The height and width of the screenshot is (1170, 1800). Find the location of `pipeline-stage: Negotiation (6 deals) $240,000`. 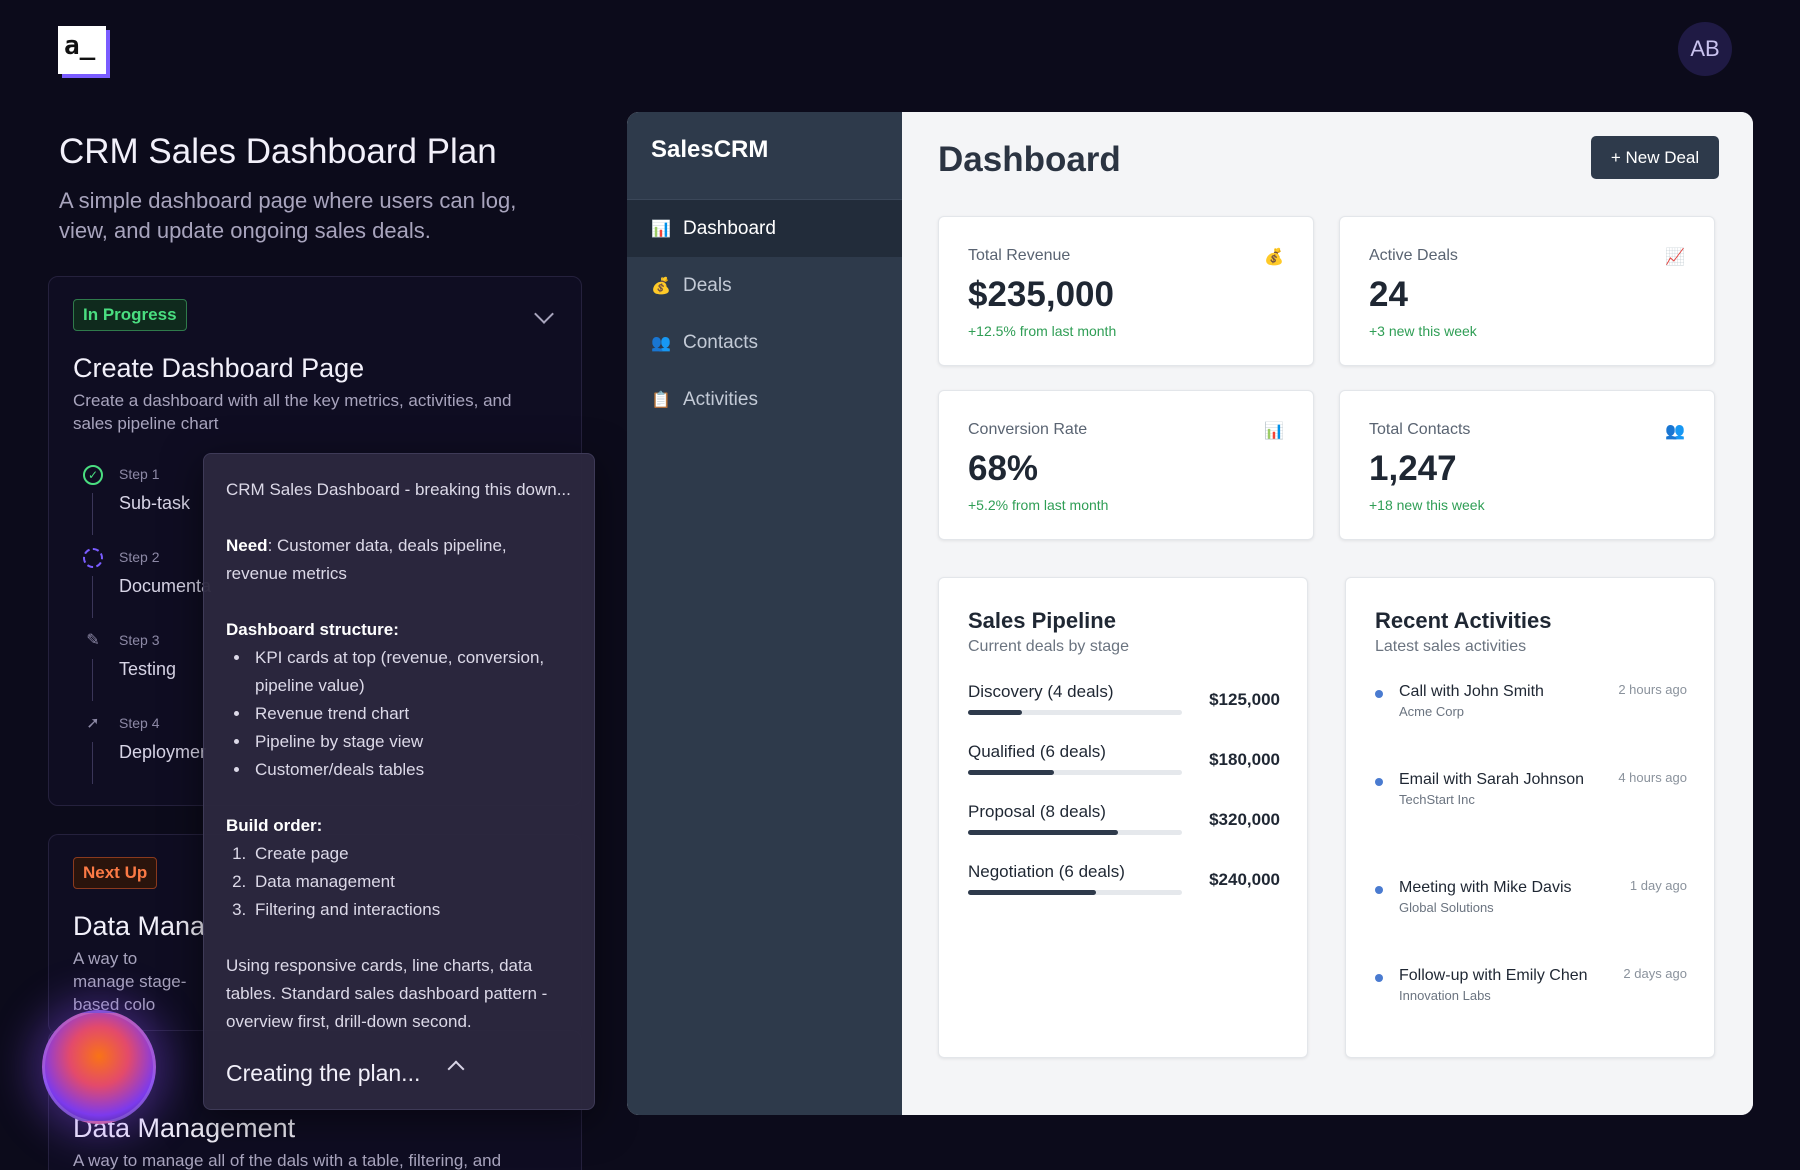

pipeline-stage: Negotiation (6 deals) $240,000 is located at coordinates (1124, 878).